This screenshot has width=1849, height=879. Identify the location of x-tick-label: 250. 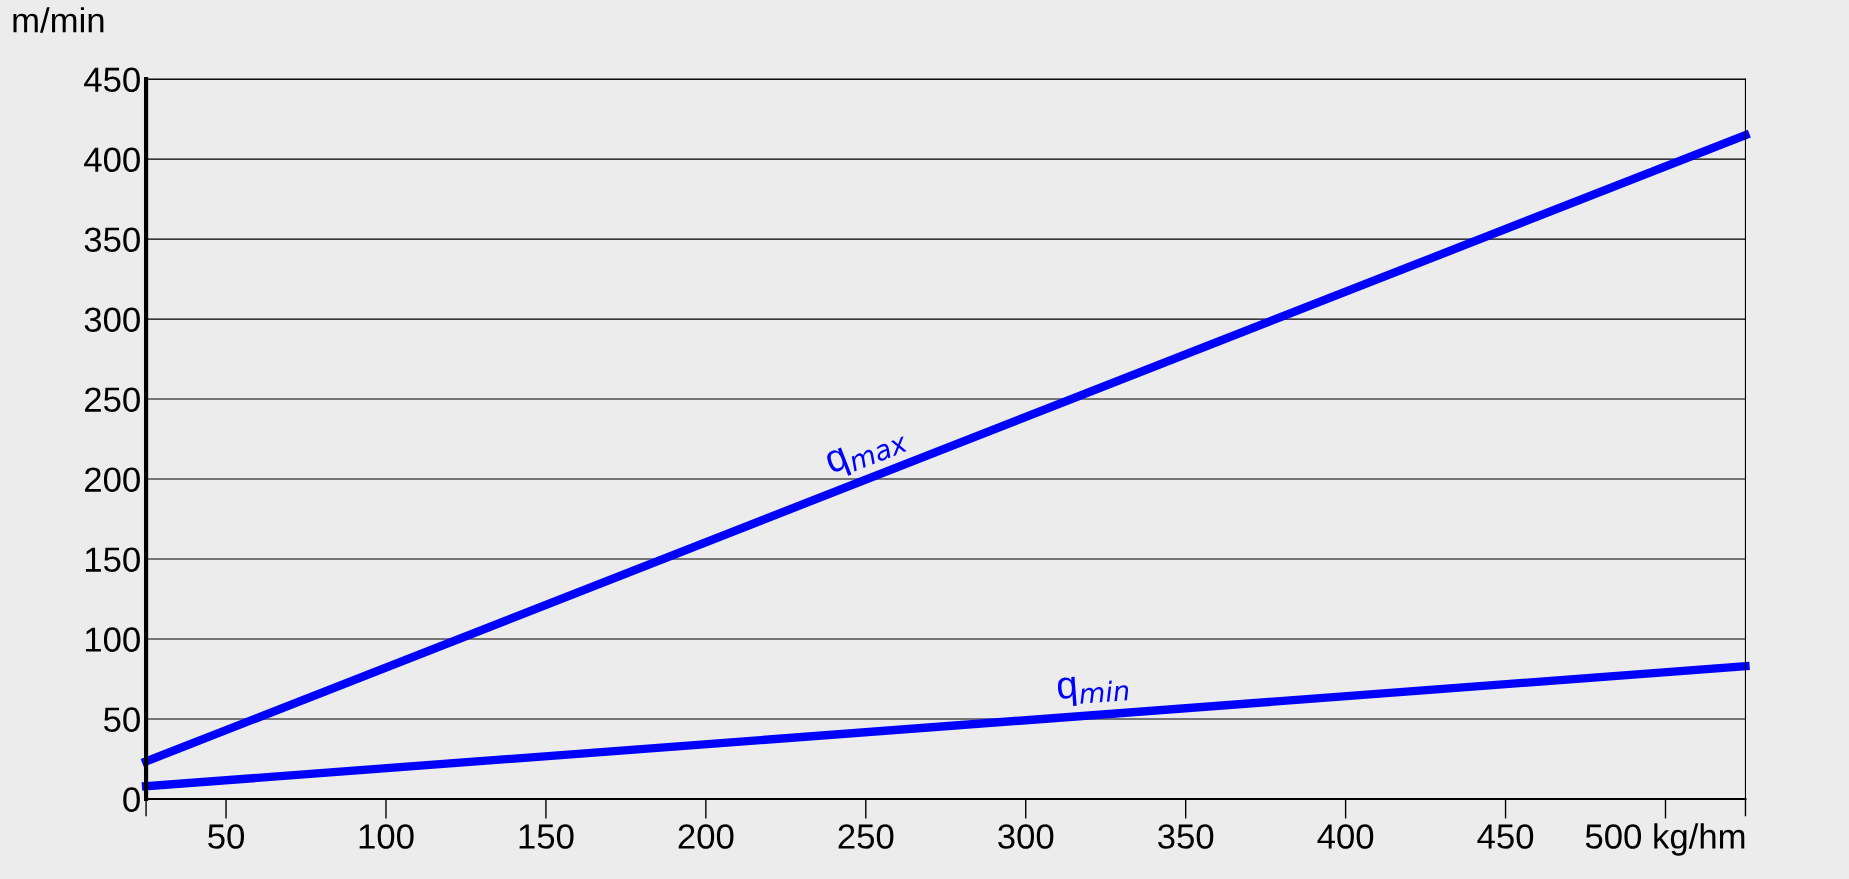
(866, 836).